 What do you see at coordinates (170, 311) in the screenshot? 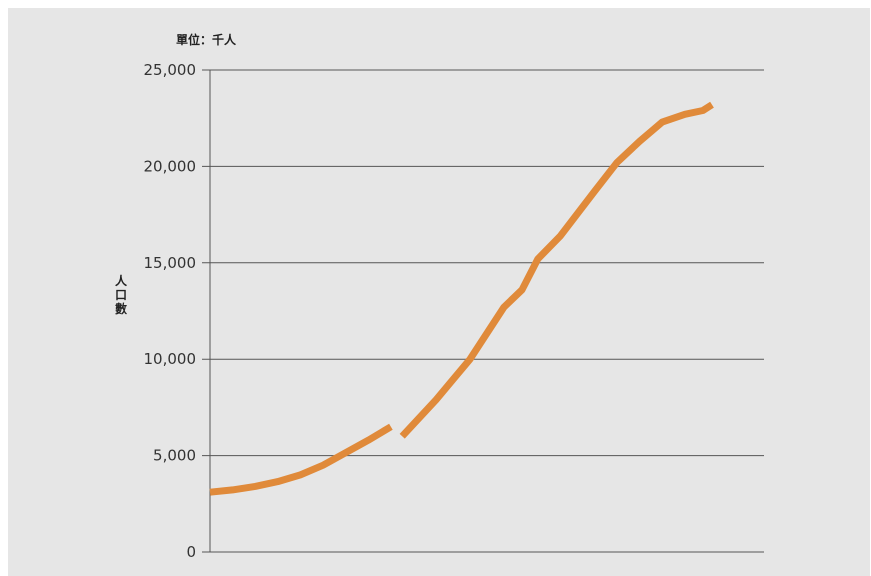
I see `y-tick-labels: 0 5,000 10,000 15,000 20,000 25,000` at bounding box center [170, 311].